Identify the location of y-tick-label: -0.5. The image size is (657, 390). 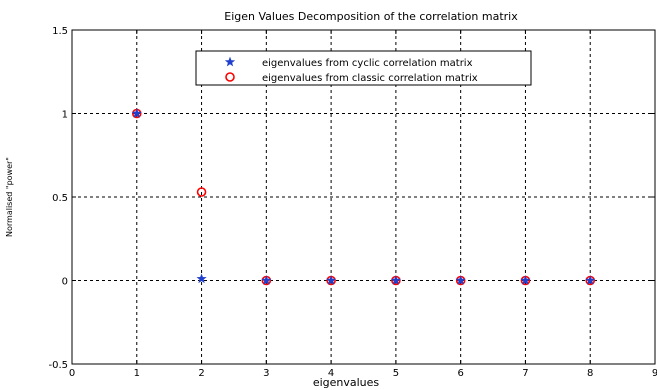
(58, 365).